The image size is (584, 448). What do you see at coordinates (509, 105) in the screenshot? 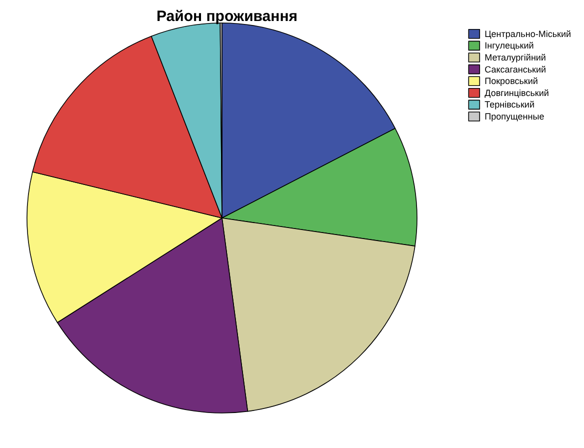
I see `legend-label: Тернівський` at bounding box center [509, 105].